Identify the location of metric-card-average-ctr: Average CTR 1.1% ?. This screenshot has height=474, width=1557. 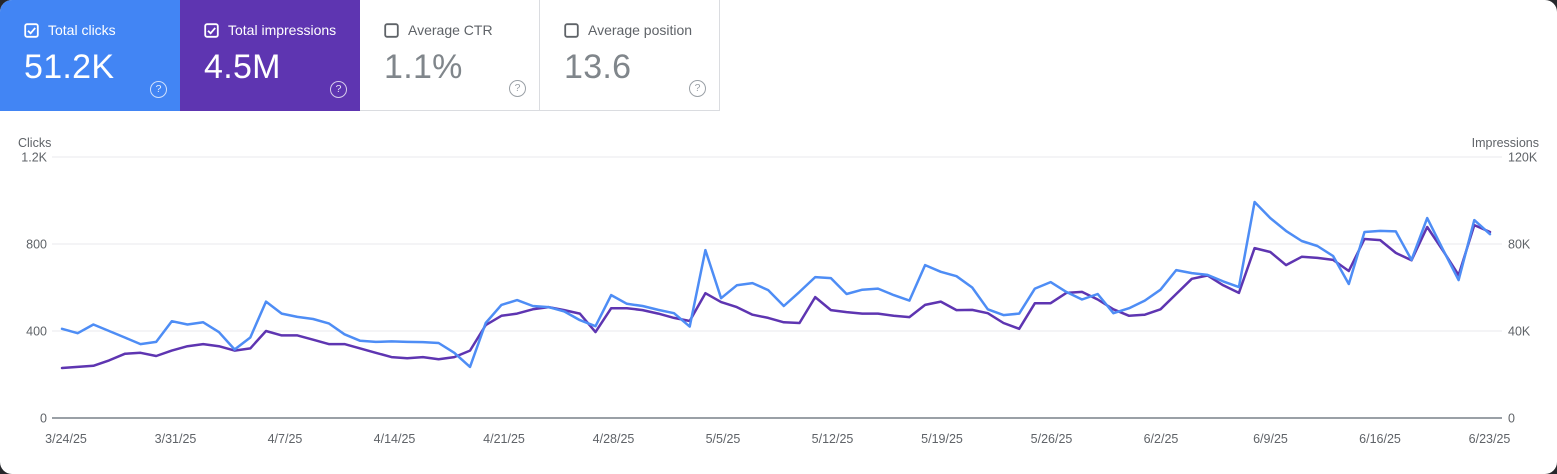
(450, 55).